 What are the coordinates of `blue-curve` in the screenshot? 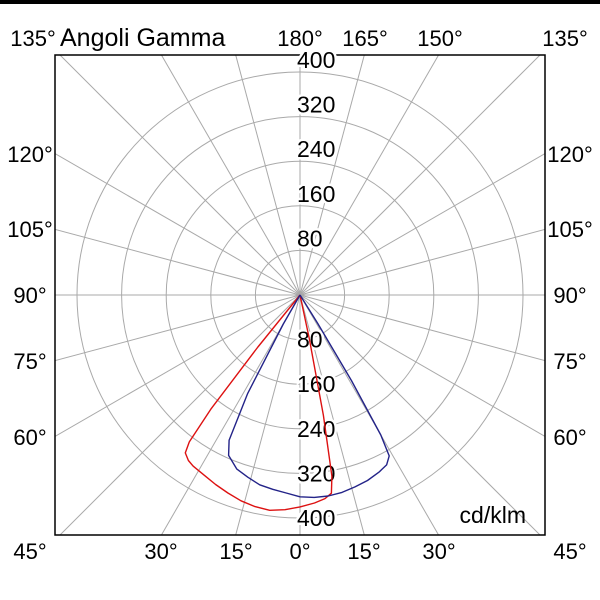 It's located at (308, 396).